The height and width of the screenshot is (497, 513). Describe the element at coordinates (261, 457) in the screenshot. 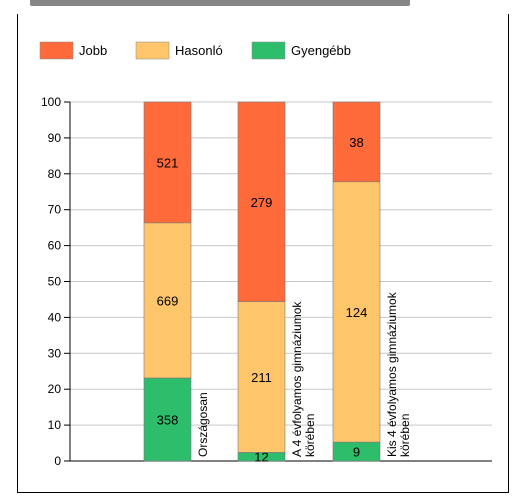

I see `data-label: 12` at that location.